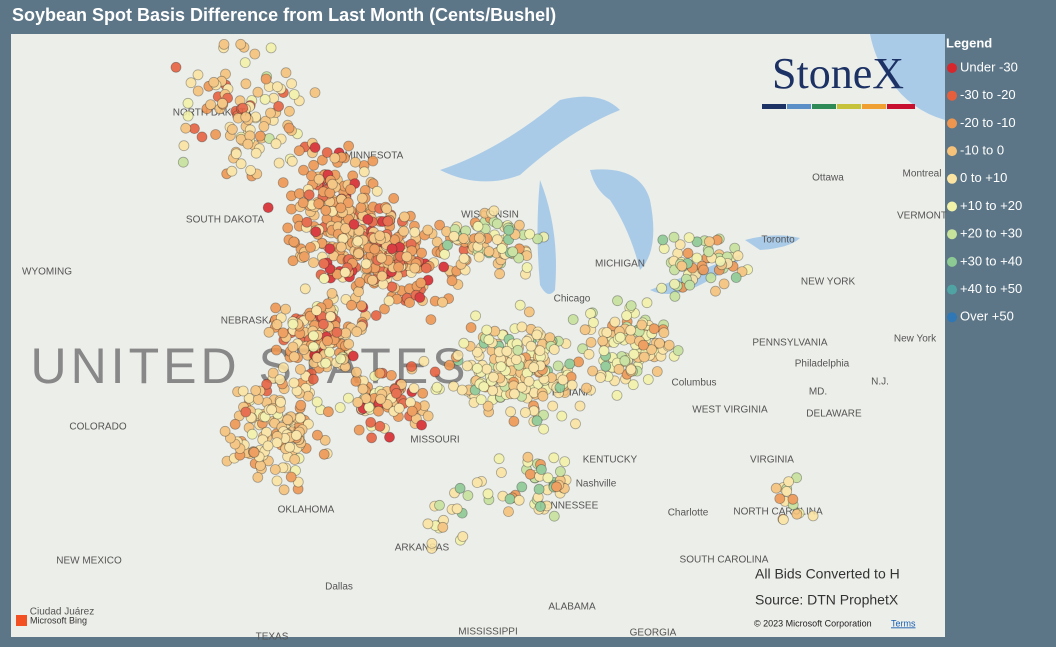 The height and width of the screenshot is (647, 1056). I want to click on place-label: New York, so click(915, 339).